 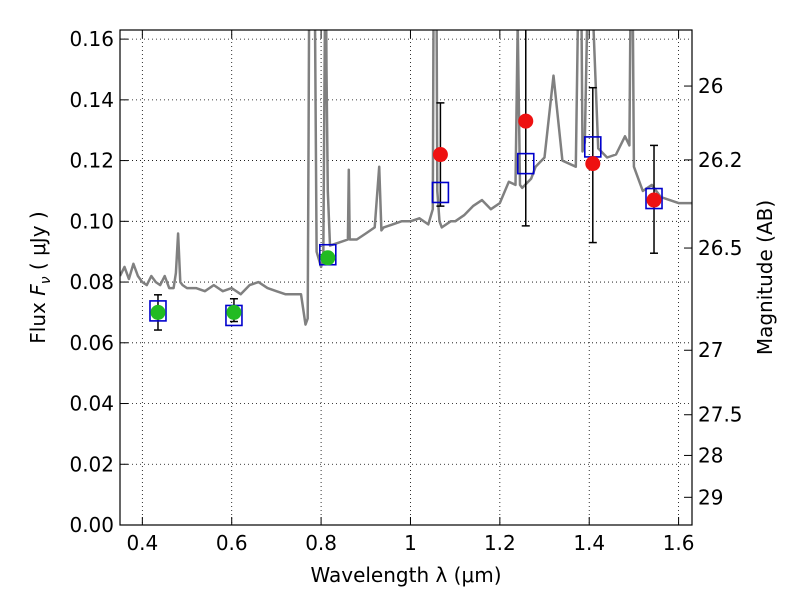 I want to click on x-tick-label: 0.4, so click(x=142, y=543).